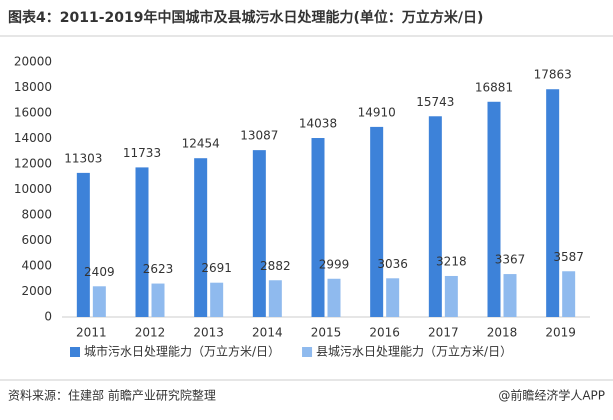 The height and width of the screenshot is (420, 613). I want to click on data-label: 12454, so click(201, 144).